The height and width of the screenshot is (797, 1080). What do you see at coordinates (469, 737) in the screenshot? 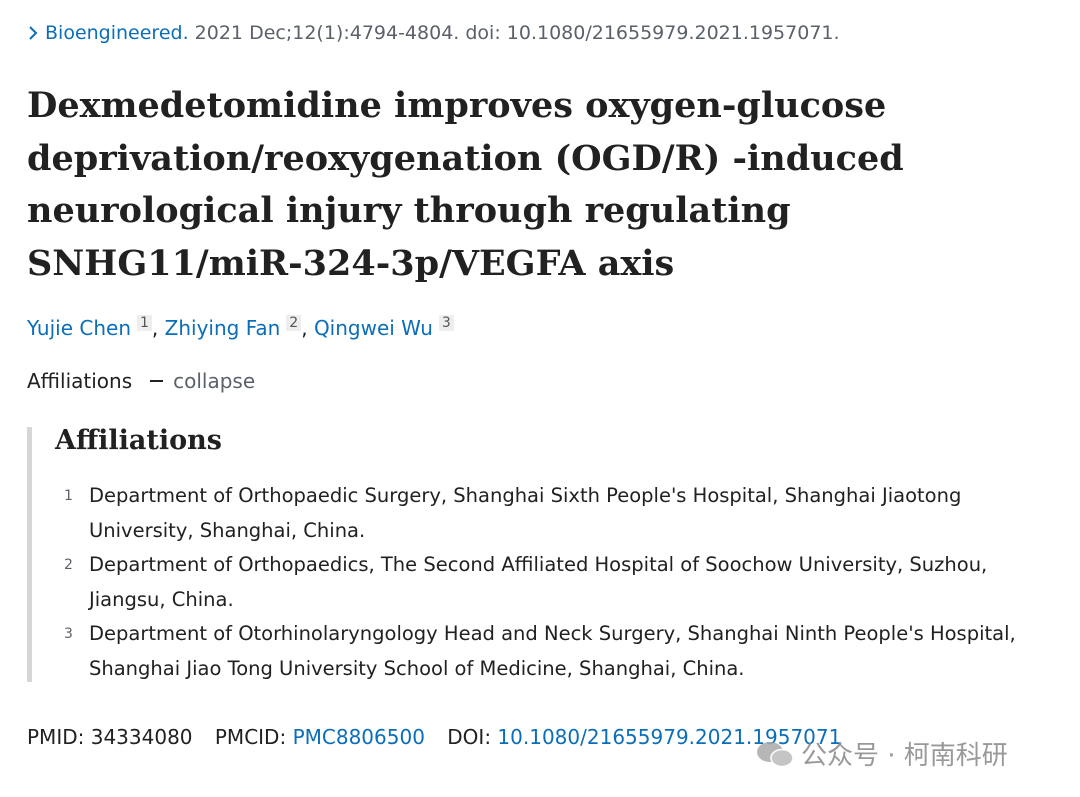
I see `doi-label: DOI:` at bounding box center [469, 737].